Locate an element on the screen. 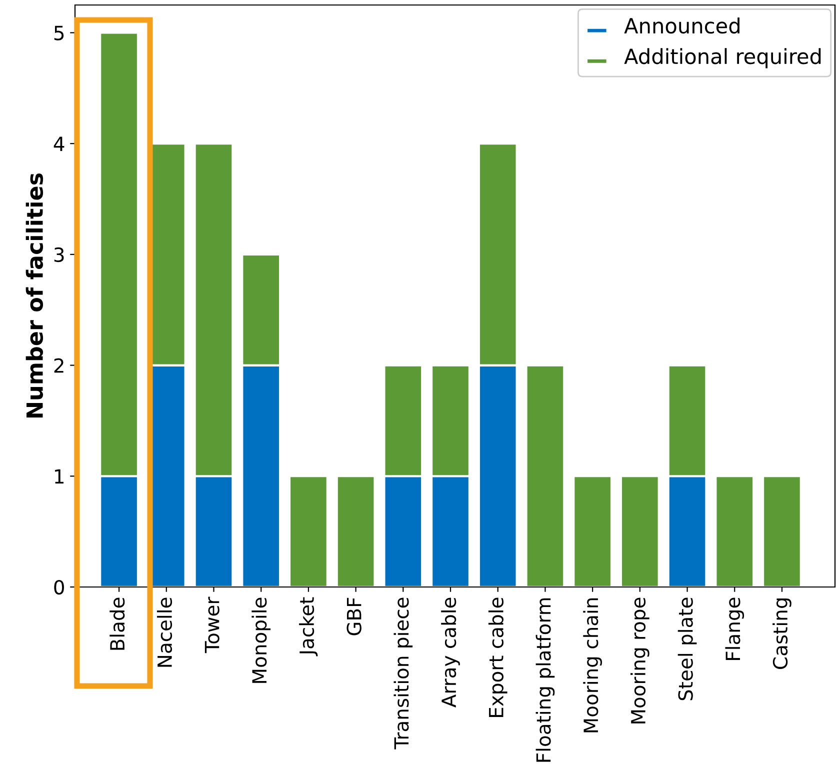  x-tick-label: Mooring chain is located at coordinates (592, 665).